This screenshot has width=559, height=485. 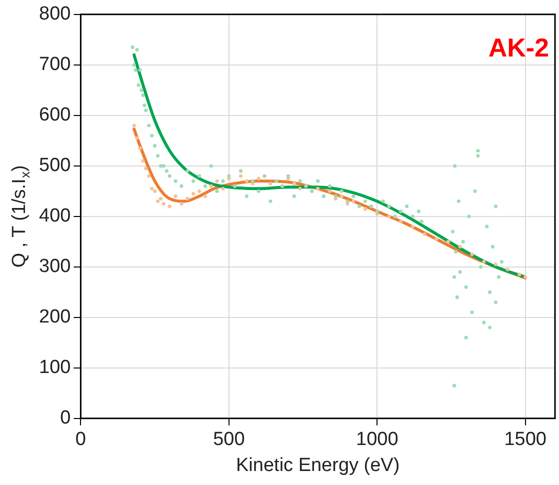 I want to click on y-tick-label: 400, so click(x=55, y=216).